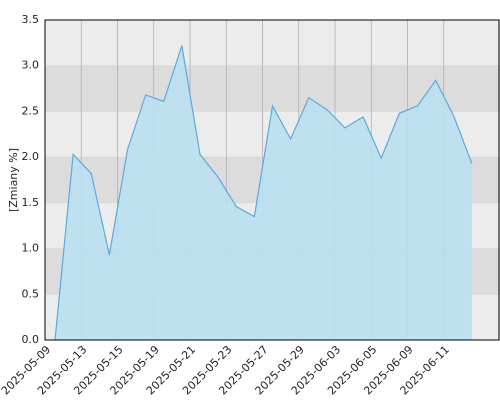  What do you see at coordinates (31, 110) in the screenshot?
I see `y-tick-label: 2.5` at bounding box center [31, 110].